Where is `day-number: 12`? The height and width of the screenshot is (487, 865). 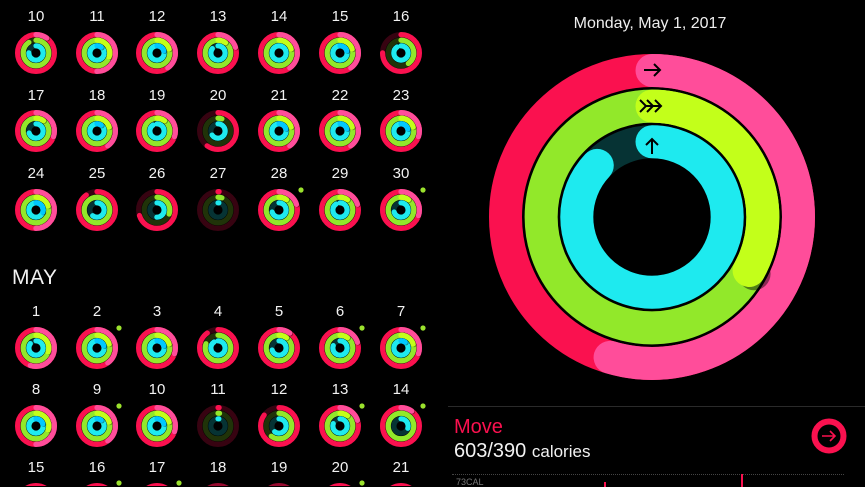 day-number: 12 is located at coordinates (279, 389).